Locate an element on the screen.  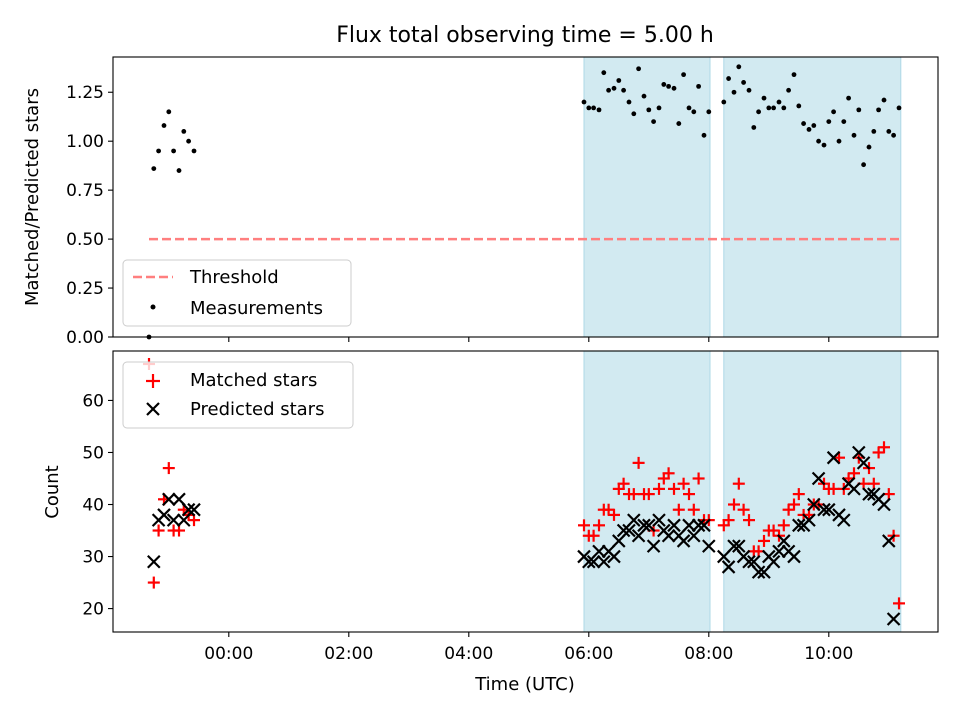
legend-matched-label: Matched stars is located at coordinates (253, 380).